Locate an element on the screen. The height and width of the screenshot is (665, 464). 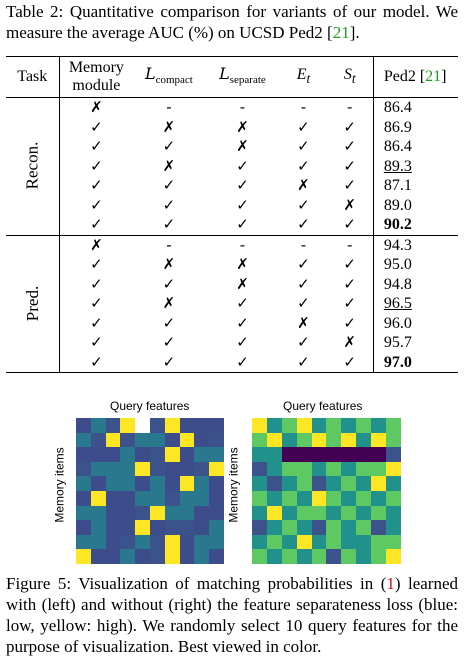
header-memory-module: Memory module is located at coordinates (96, 76).